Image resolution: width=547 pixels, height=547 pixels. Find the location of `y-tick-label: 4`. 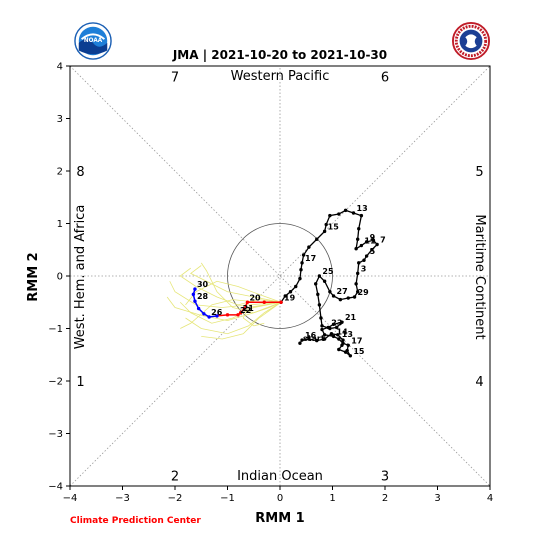

y-tick-label: 4 is located at coordinates (60, 67).